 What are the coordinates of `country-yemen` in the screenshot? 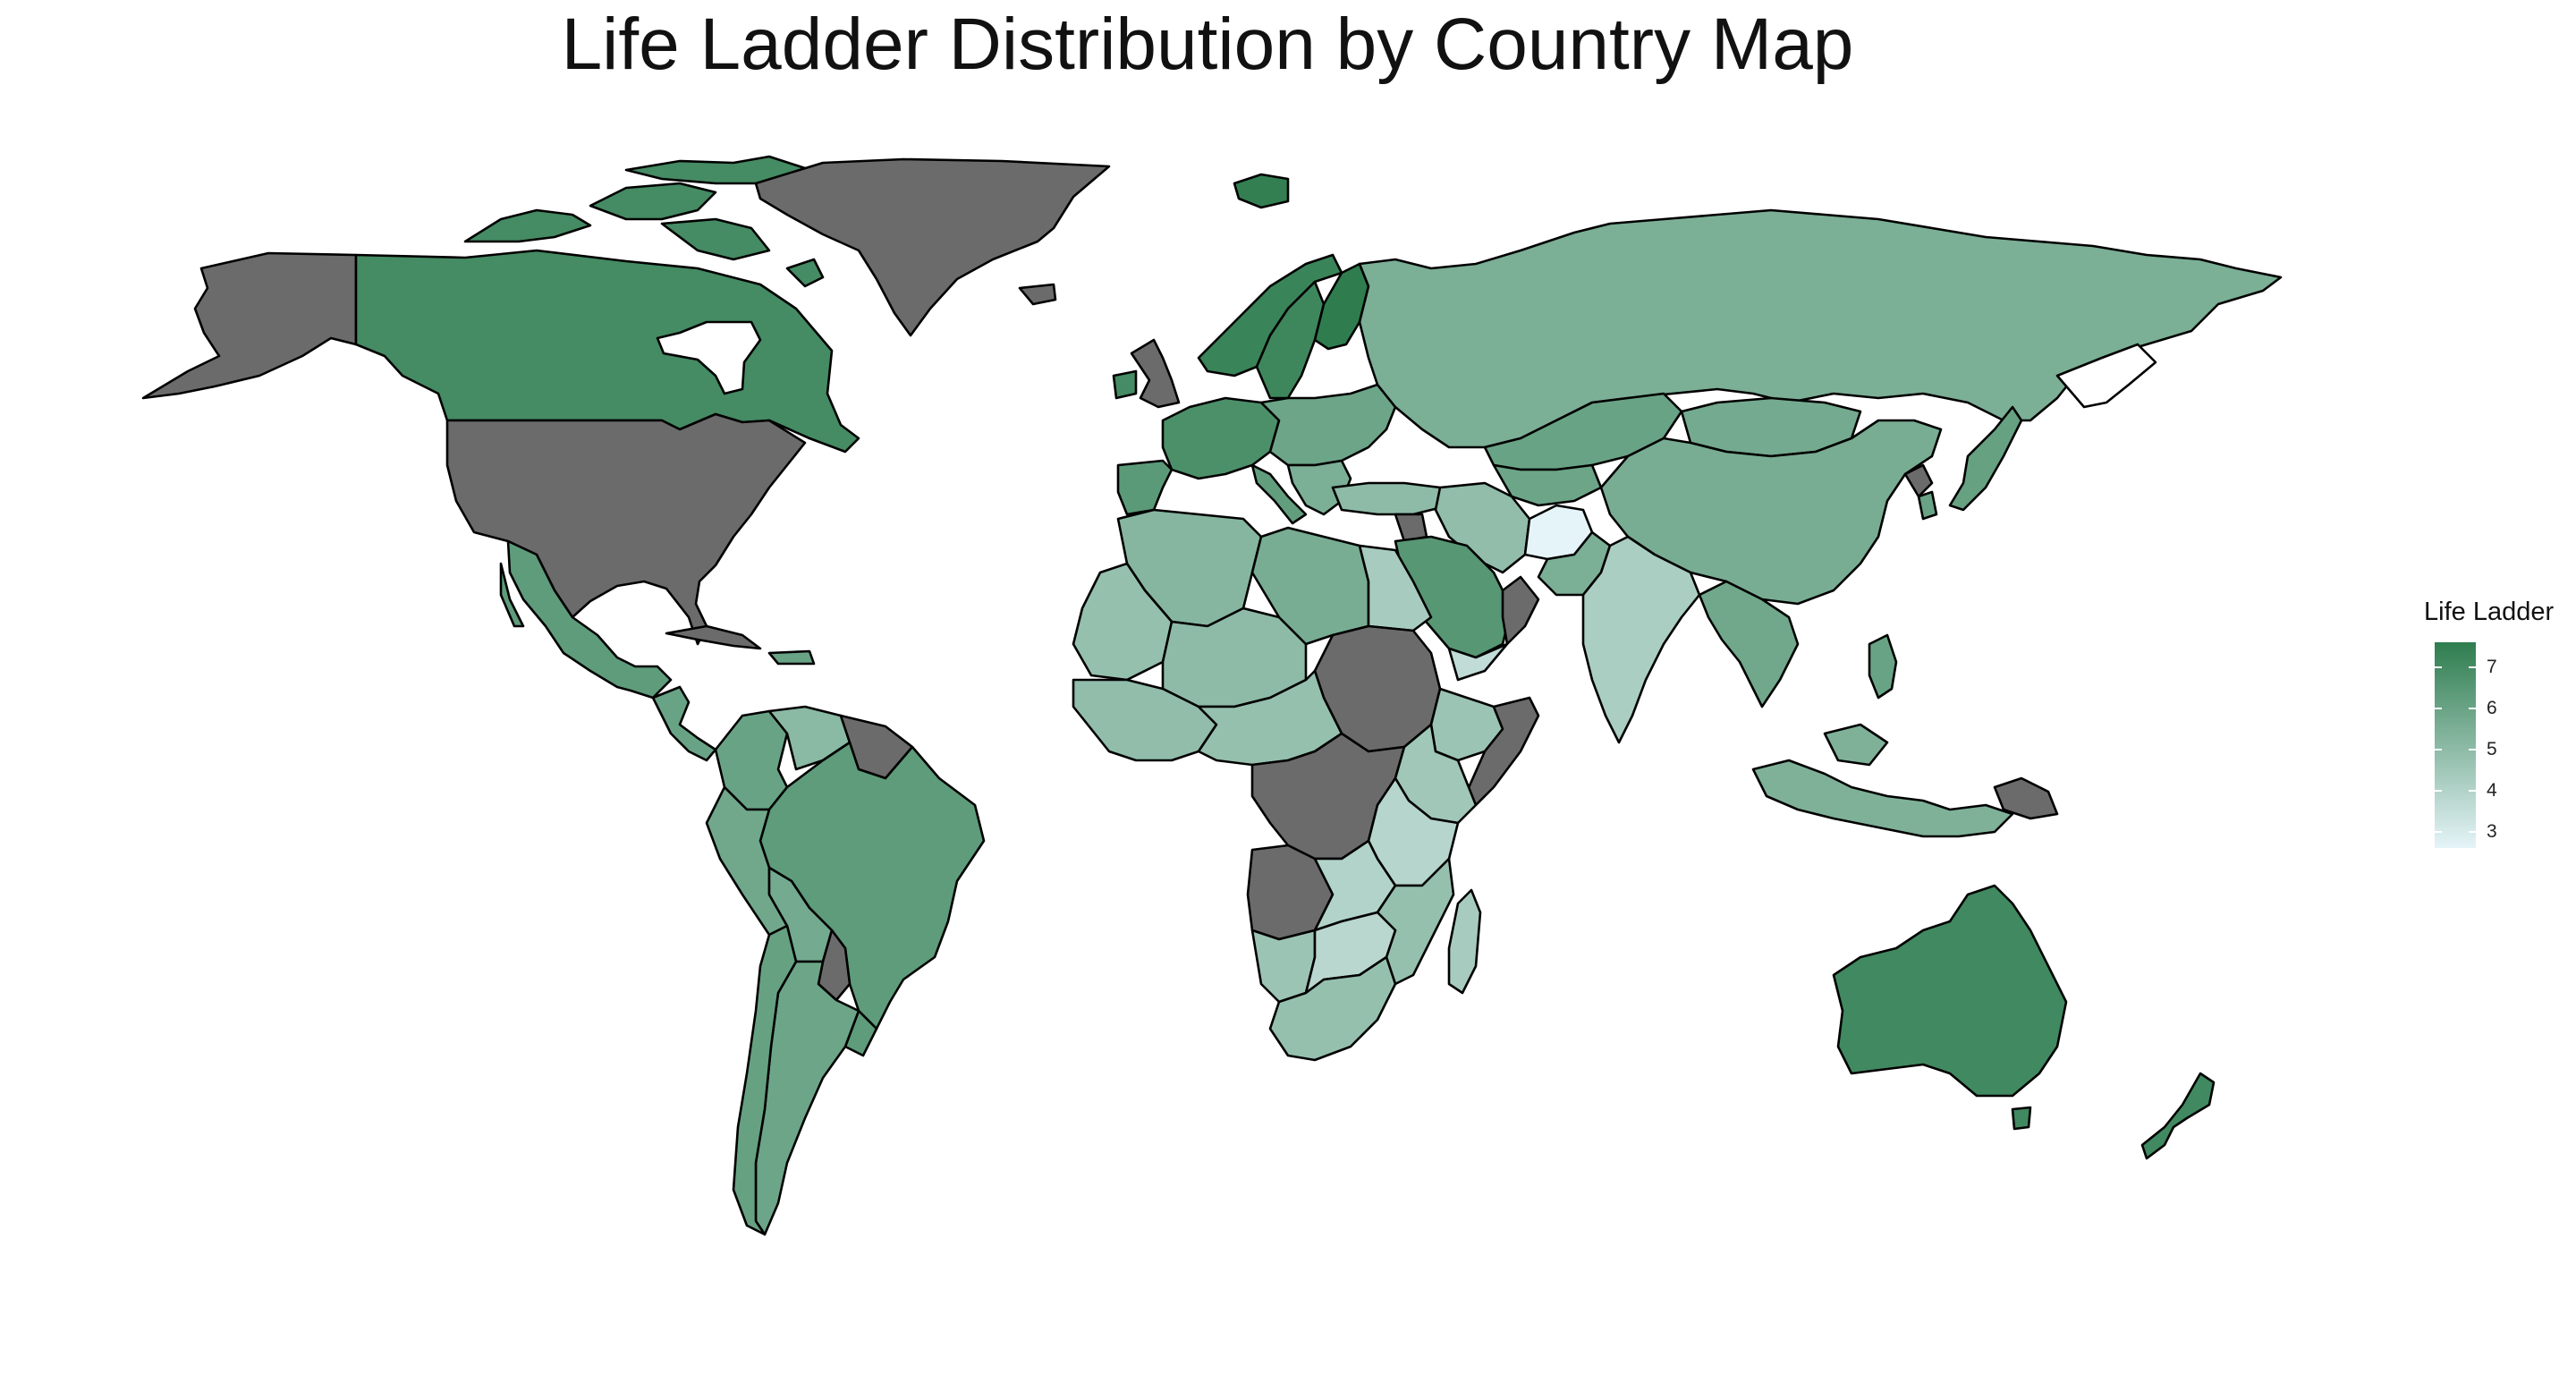 It's located at (1478, 662).